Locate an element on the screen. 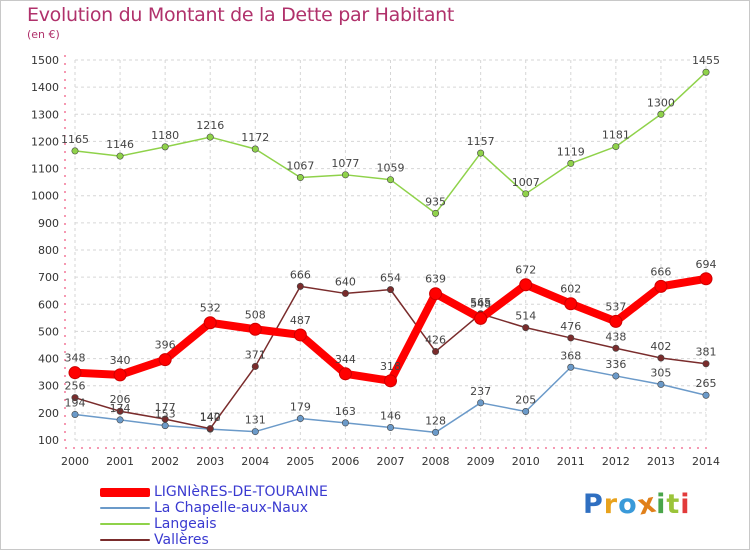 The height and width of the screenshot is (550, 750). legend-label: Vallères is located at coordinates (181, 540).